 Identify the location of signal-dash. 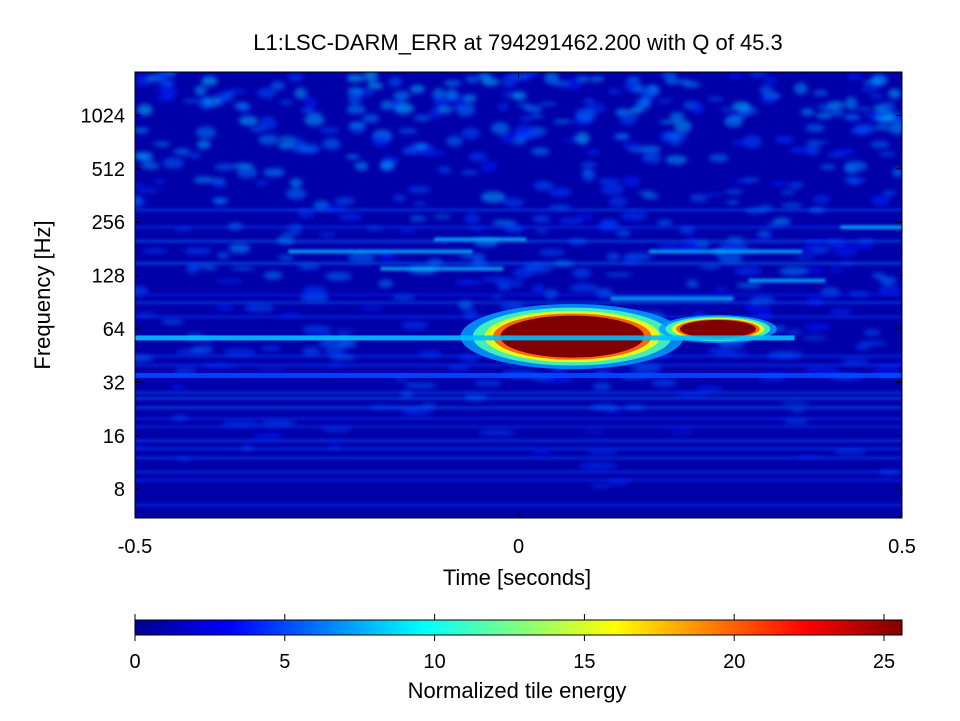
(672, 298).